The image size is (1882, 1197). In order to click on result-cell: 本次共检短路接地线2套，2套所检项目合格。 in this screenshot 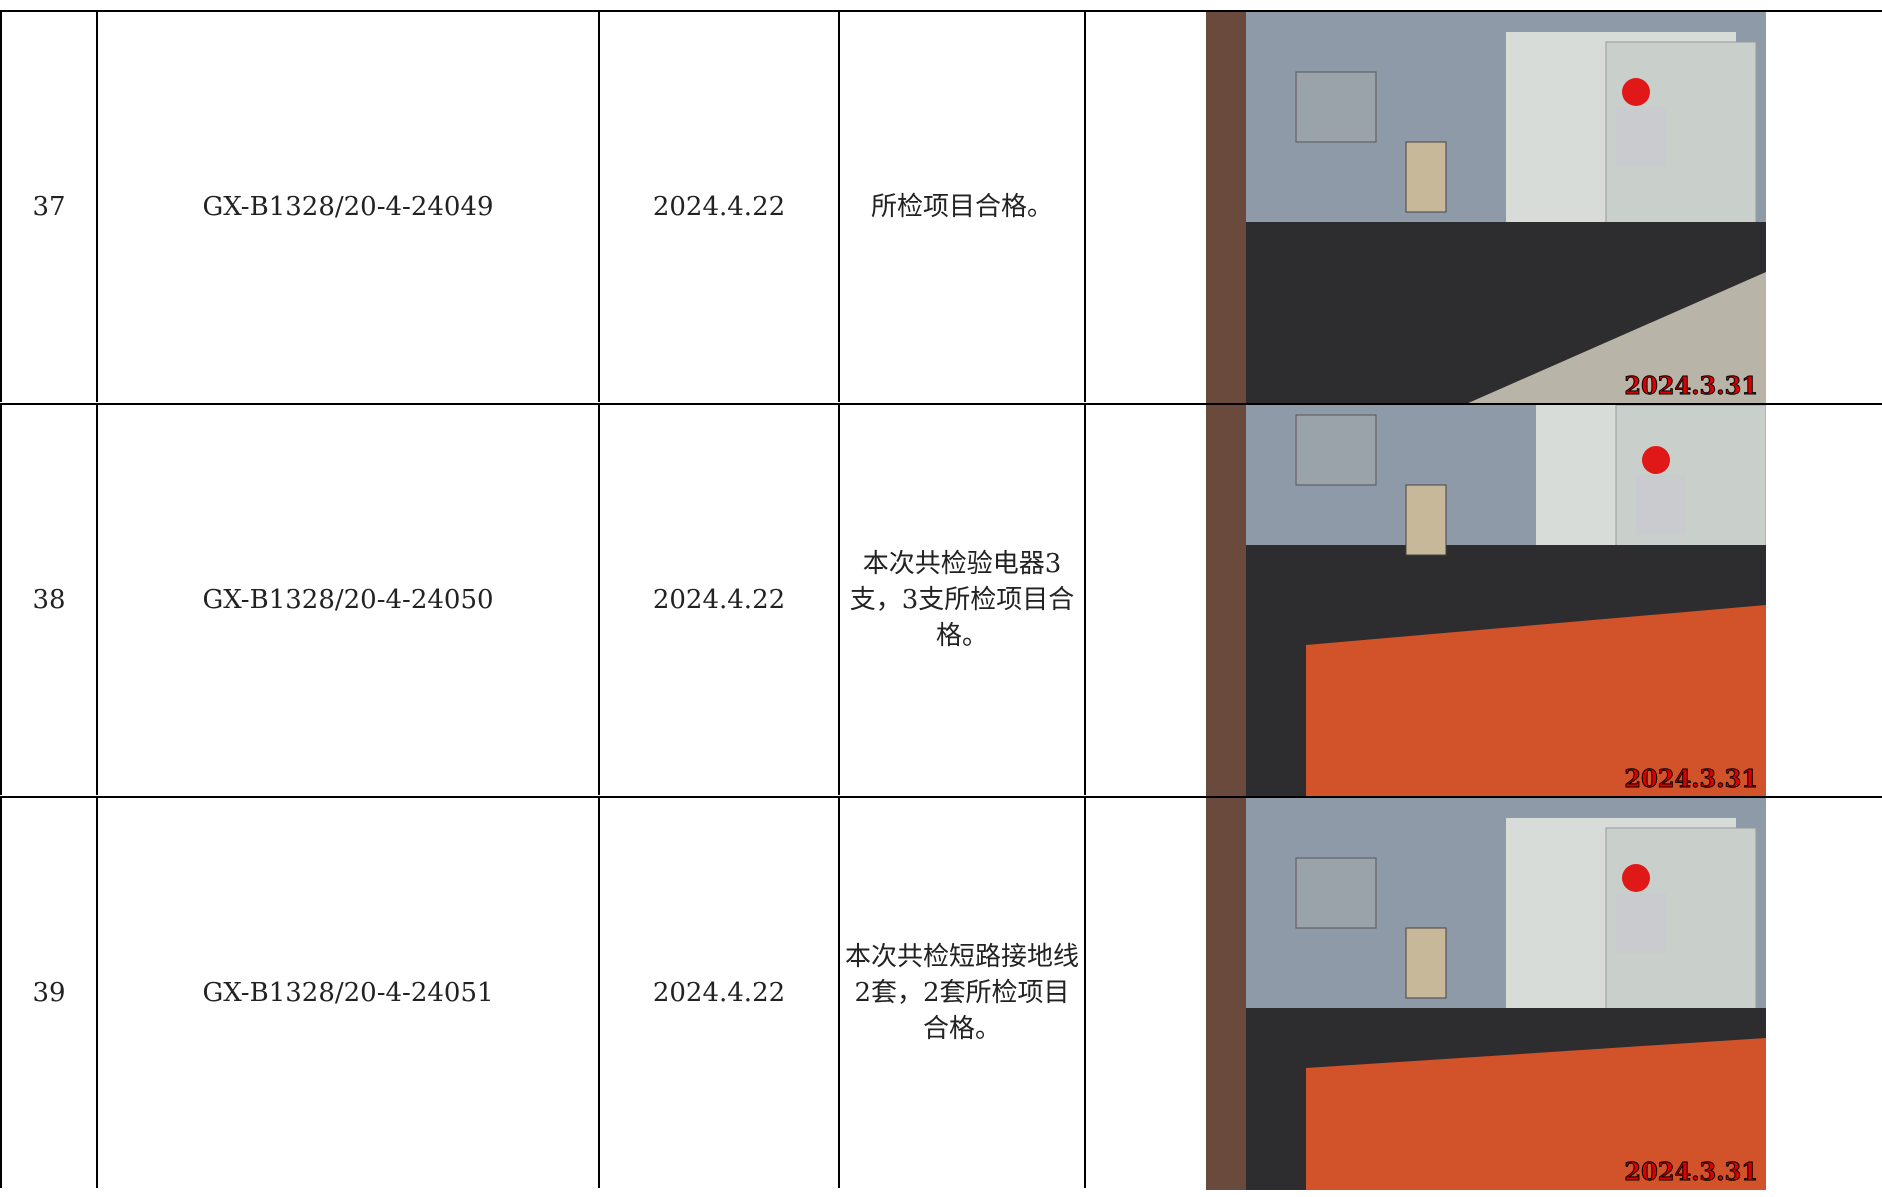, I will do `click(961, 992)`.